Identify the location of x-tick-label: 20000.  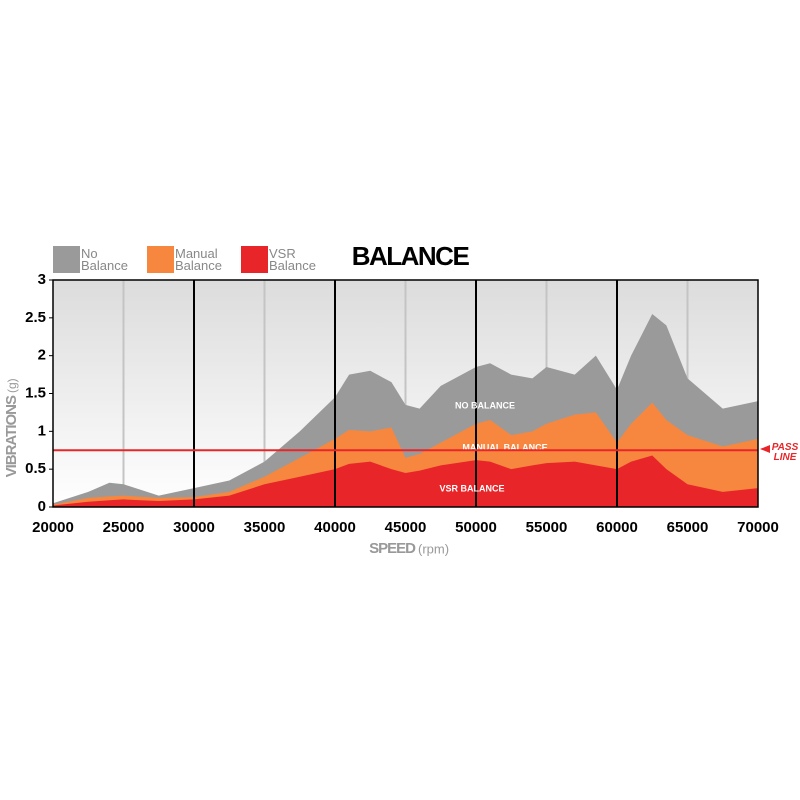
(53, 527).